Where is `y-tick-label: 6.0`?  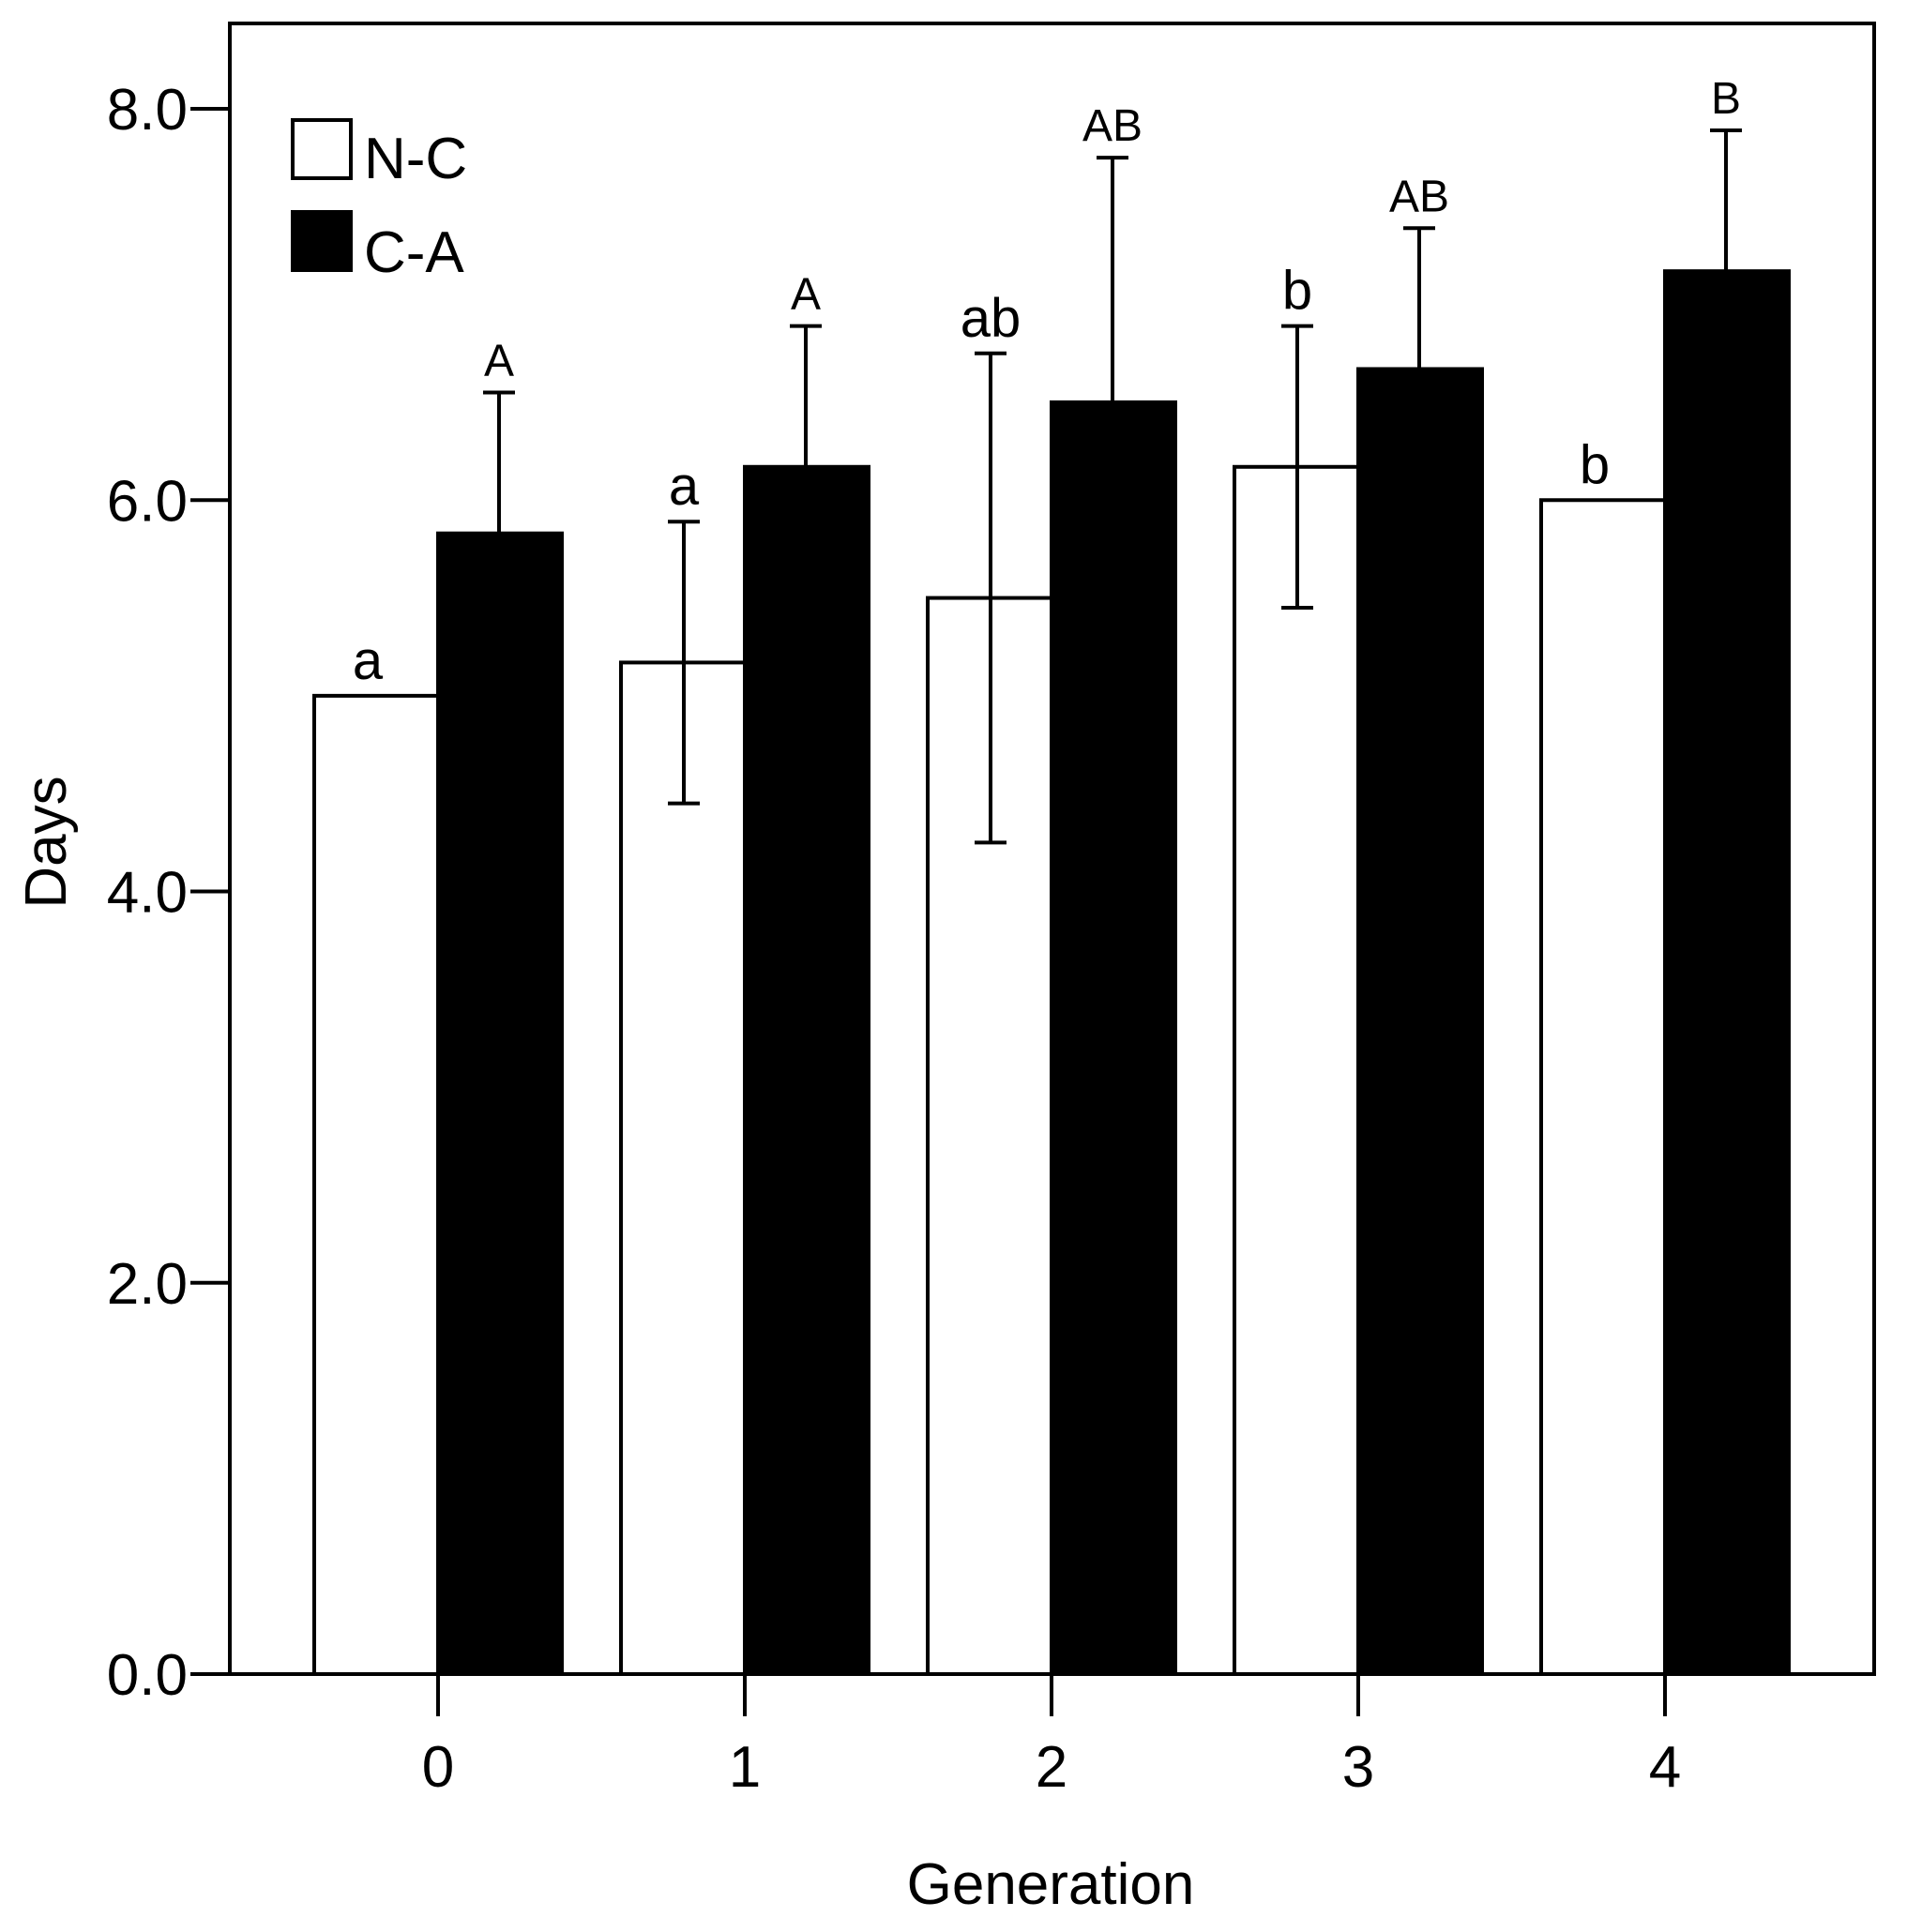 y-tick-label: 6.0 is located at coordinates (147, 501).